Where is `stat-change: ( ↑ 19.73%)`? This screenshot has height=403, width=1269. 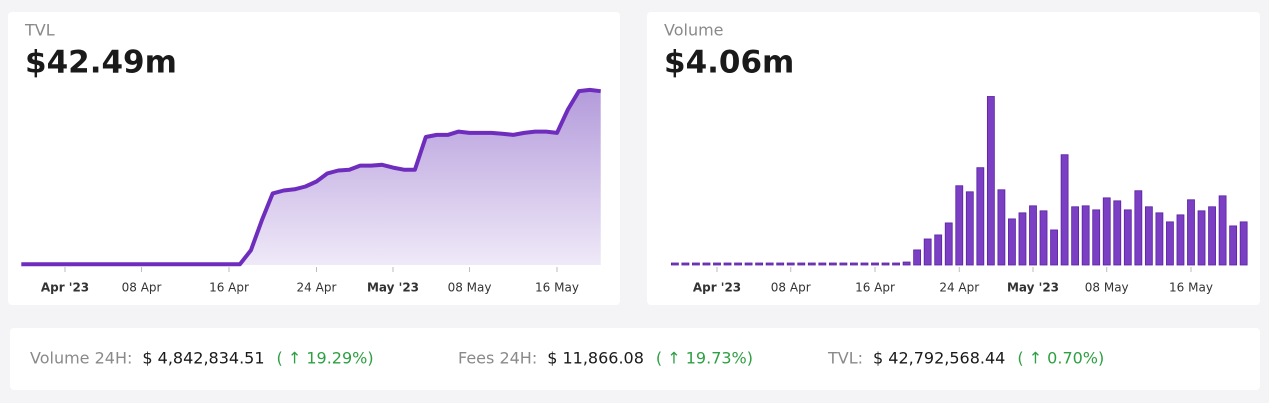
stat-change: ( ↑ 19.73%) is located at coordinates (704, 358).